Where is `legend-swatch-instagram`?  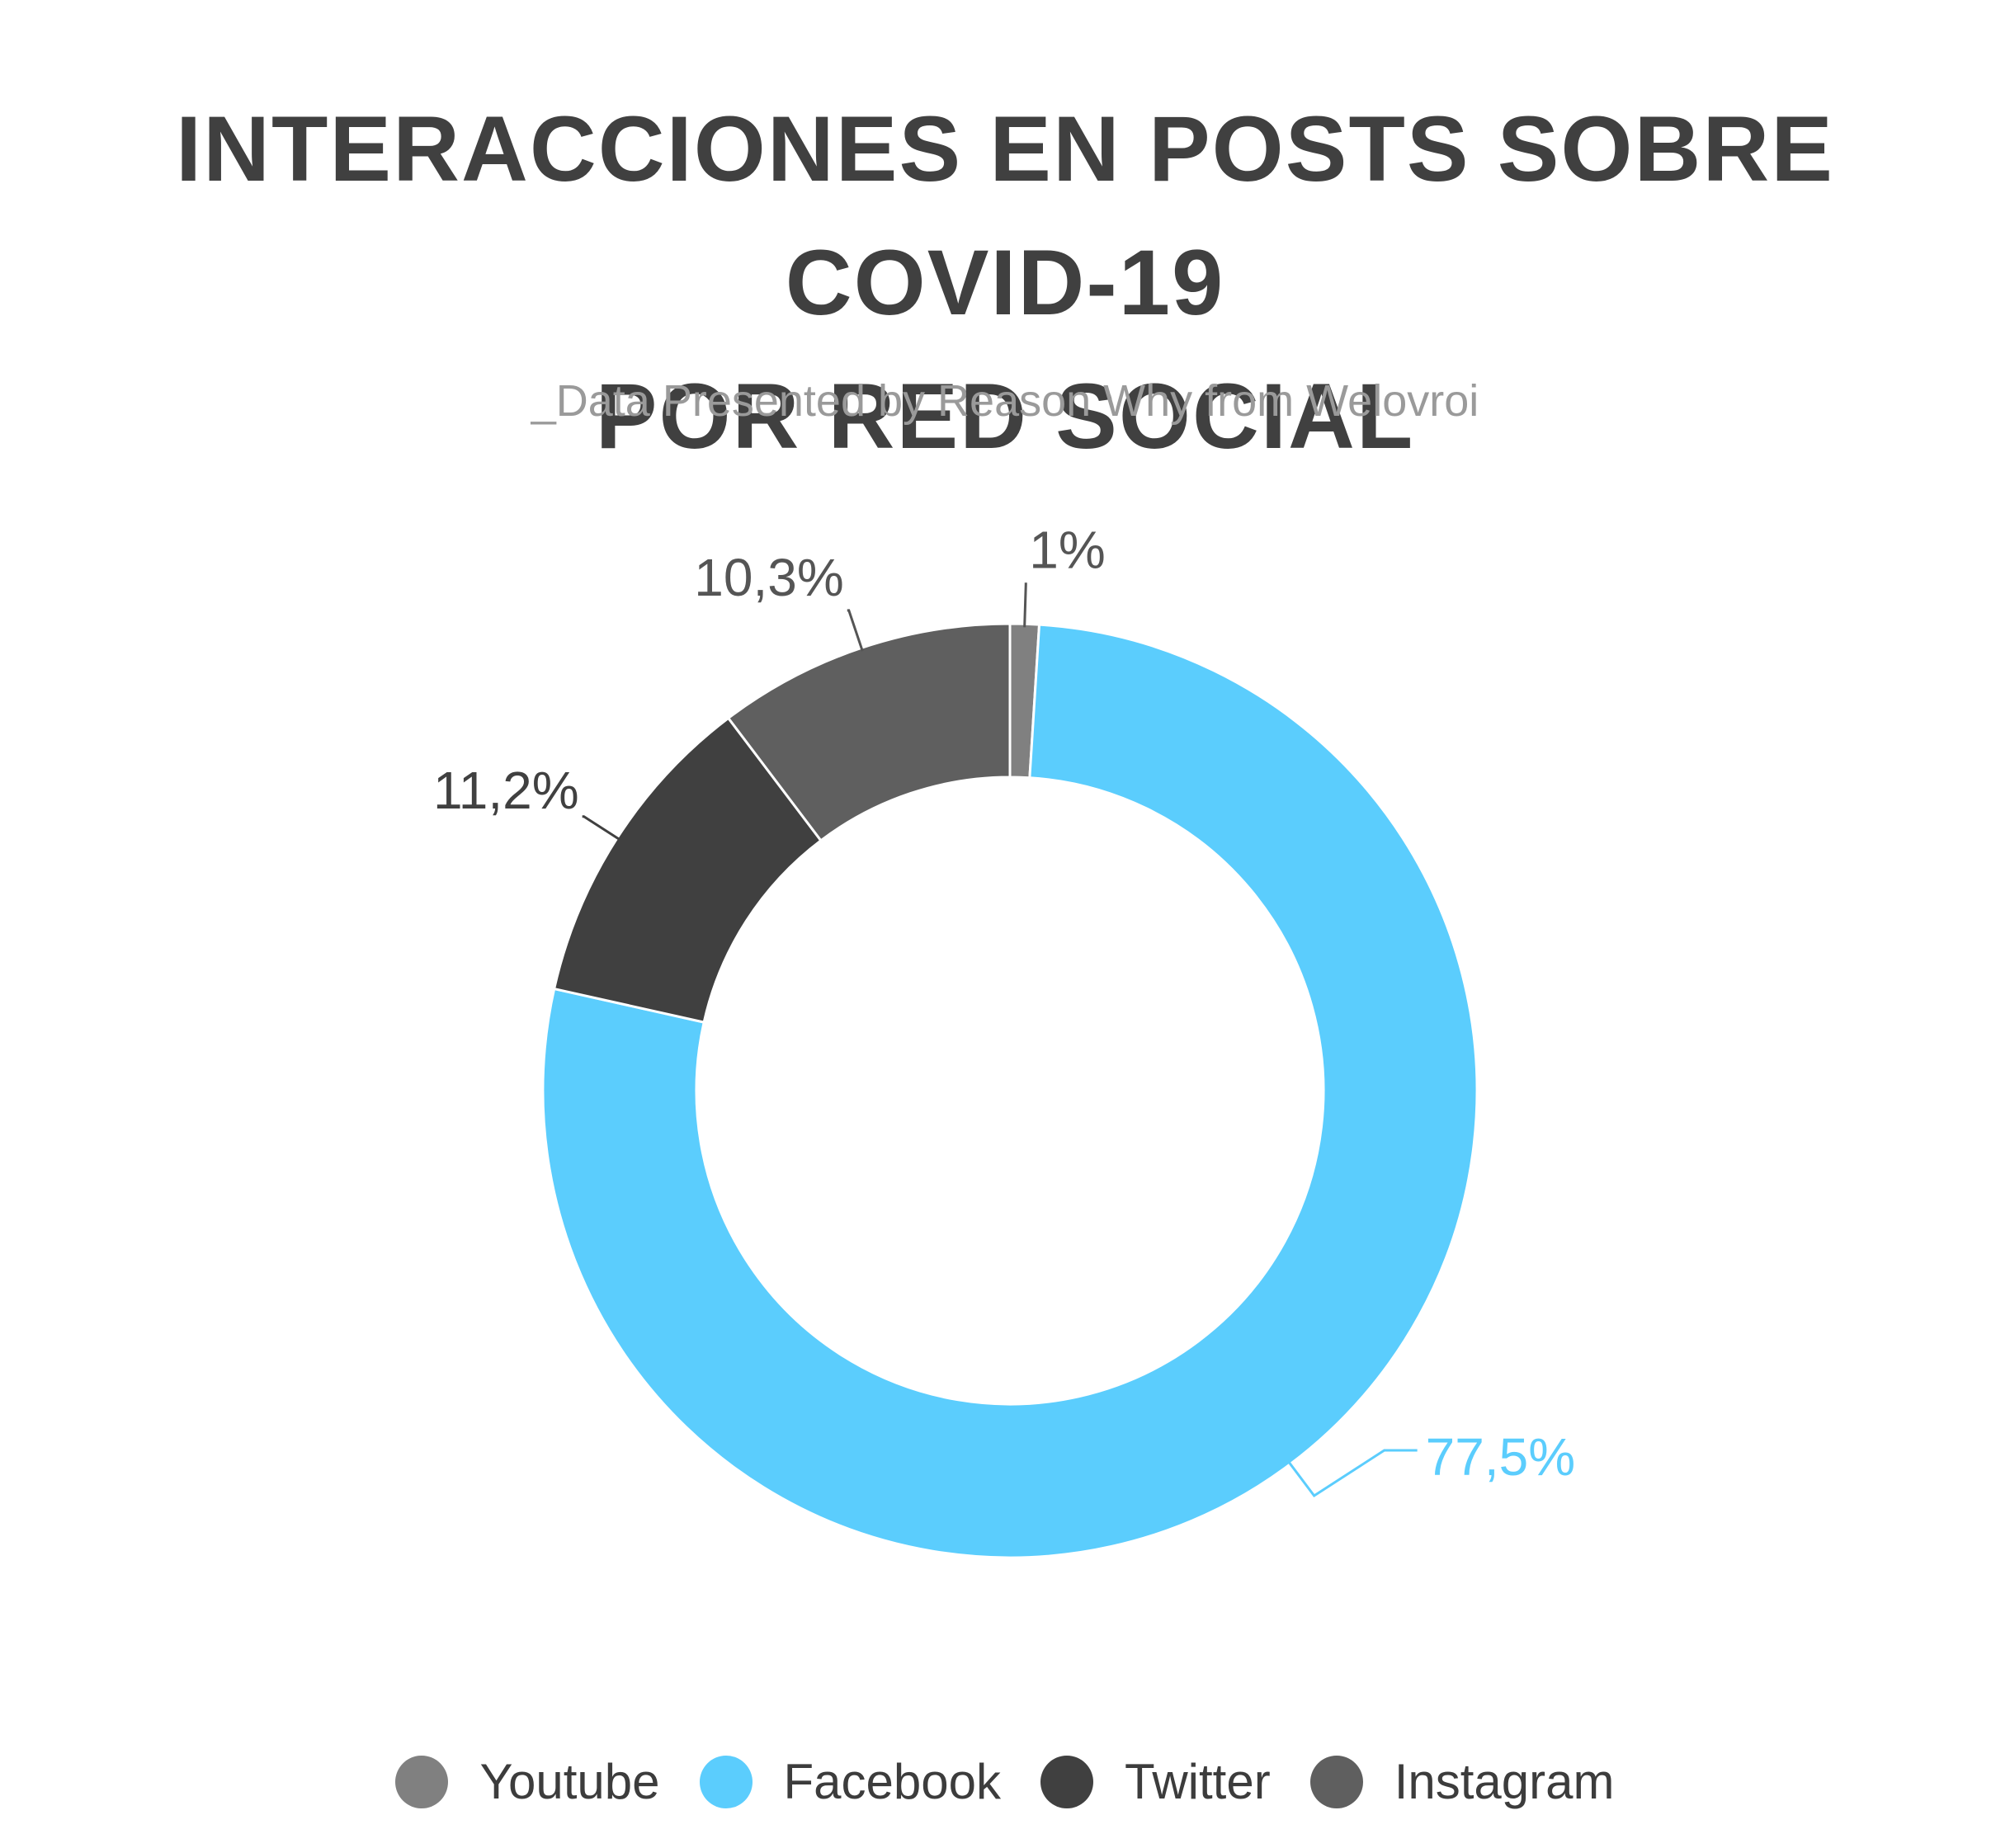
legend-swatch-instagram is located at coordinates (1336, 1781).